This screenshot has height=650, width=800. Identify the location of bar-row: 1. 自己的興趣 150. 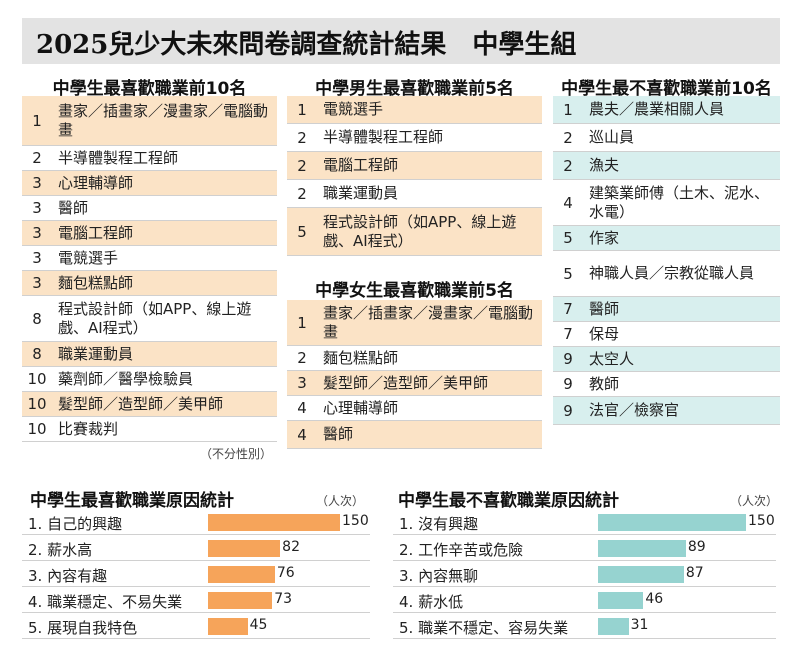
(196, 522).